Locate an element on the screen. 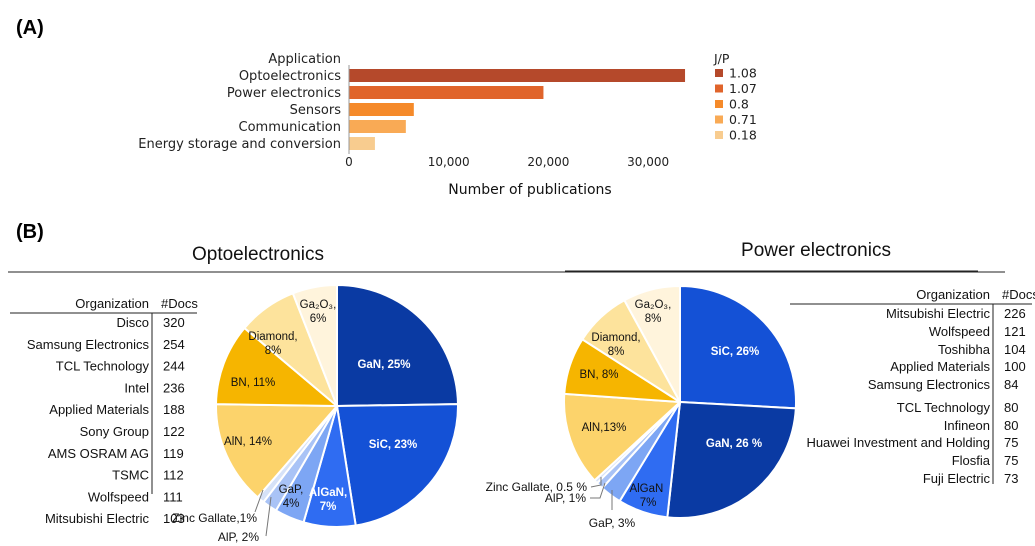 This screenshot has width=1035, height=546. category-label: Energy storage and conversion is located at coordinates (239, 144).